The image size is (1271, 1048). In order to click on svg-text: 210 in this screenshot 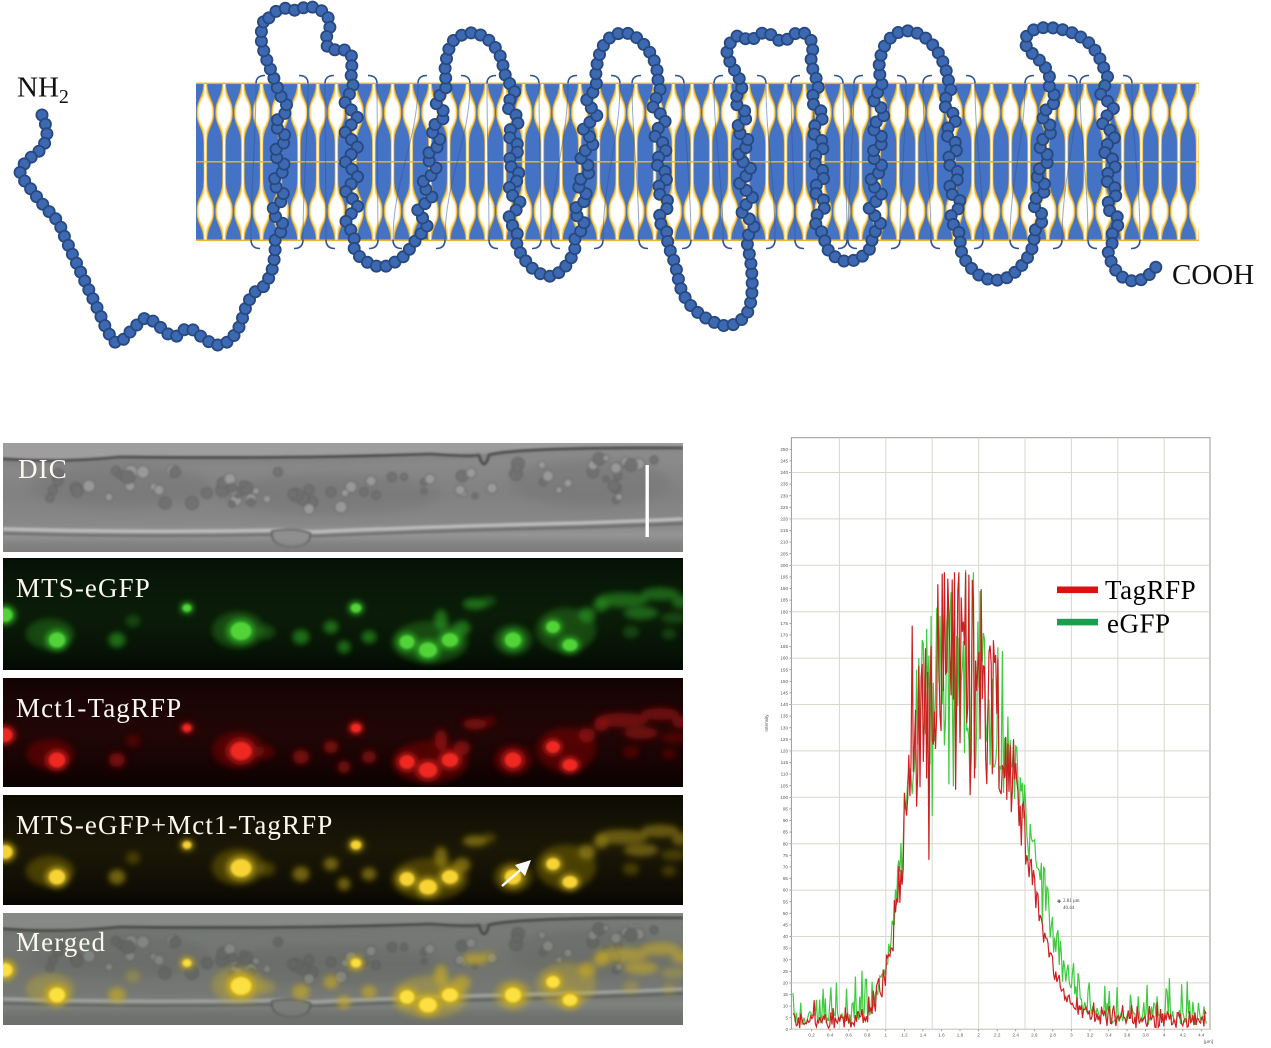, I will do `click(784, 542)`.